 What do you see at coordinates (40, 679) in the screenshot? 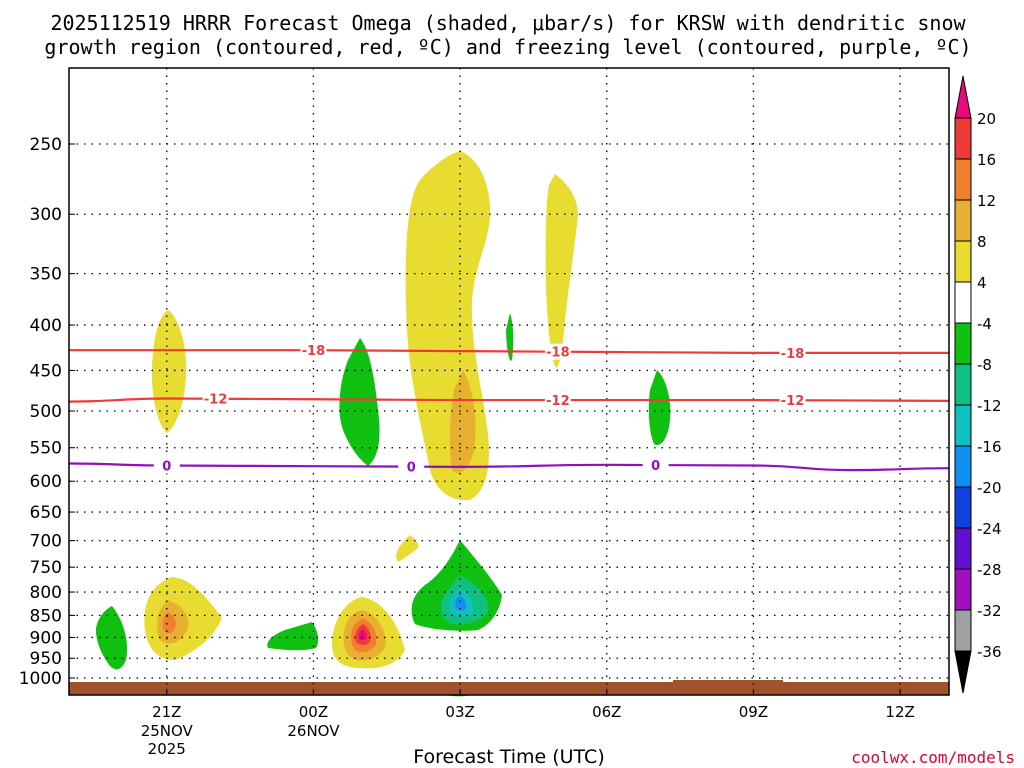
I see `y-tick-label-1000: 1000` at bounding box center [40, 679].